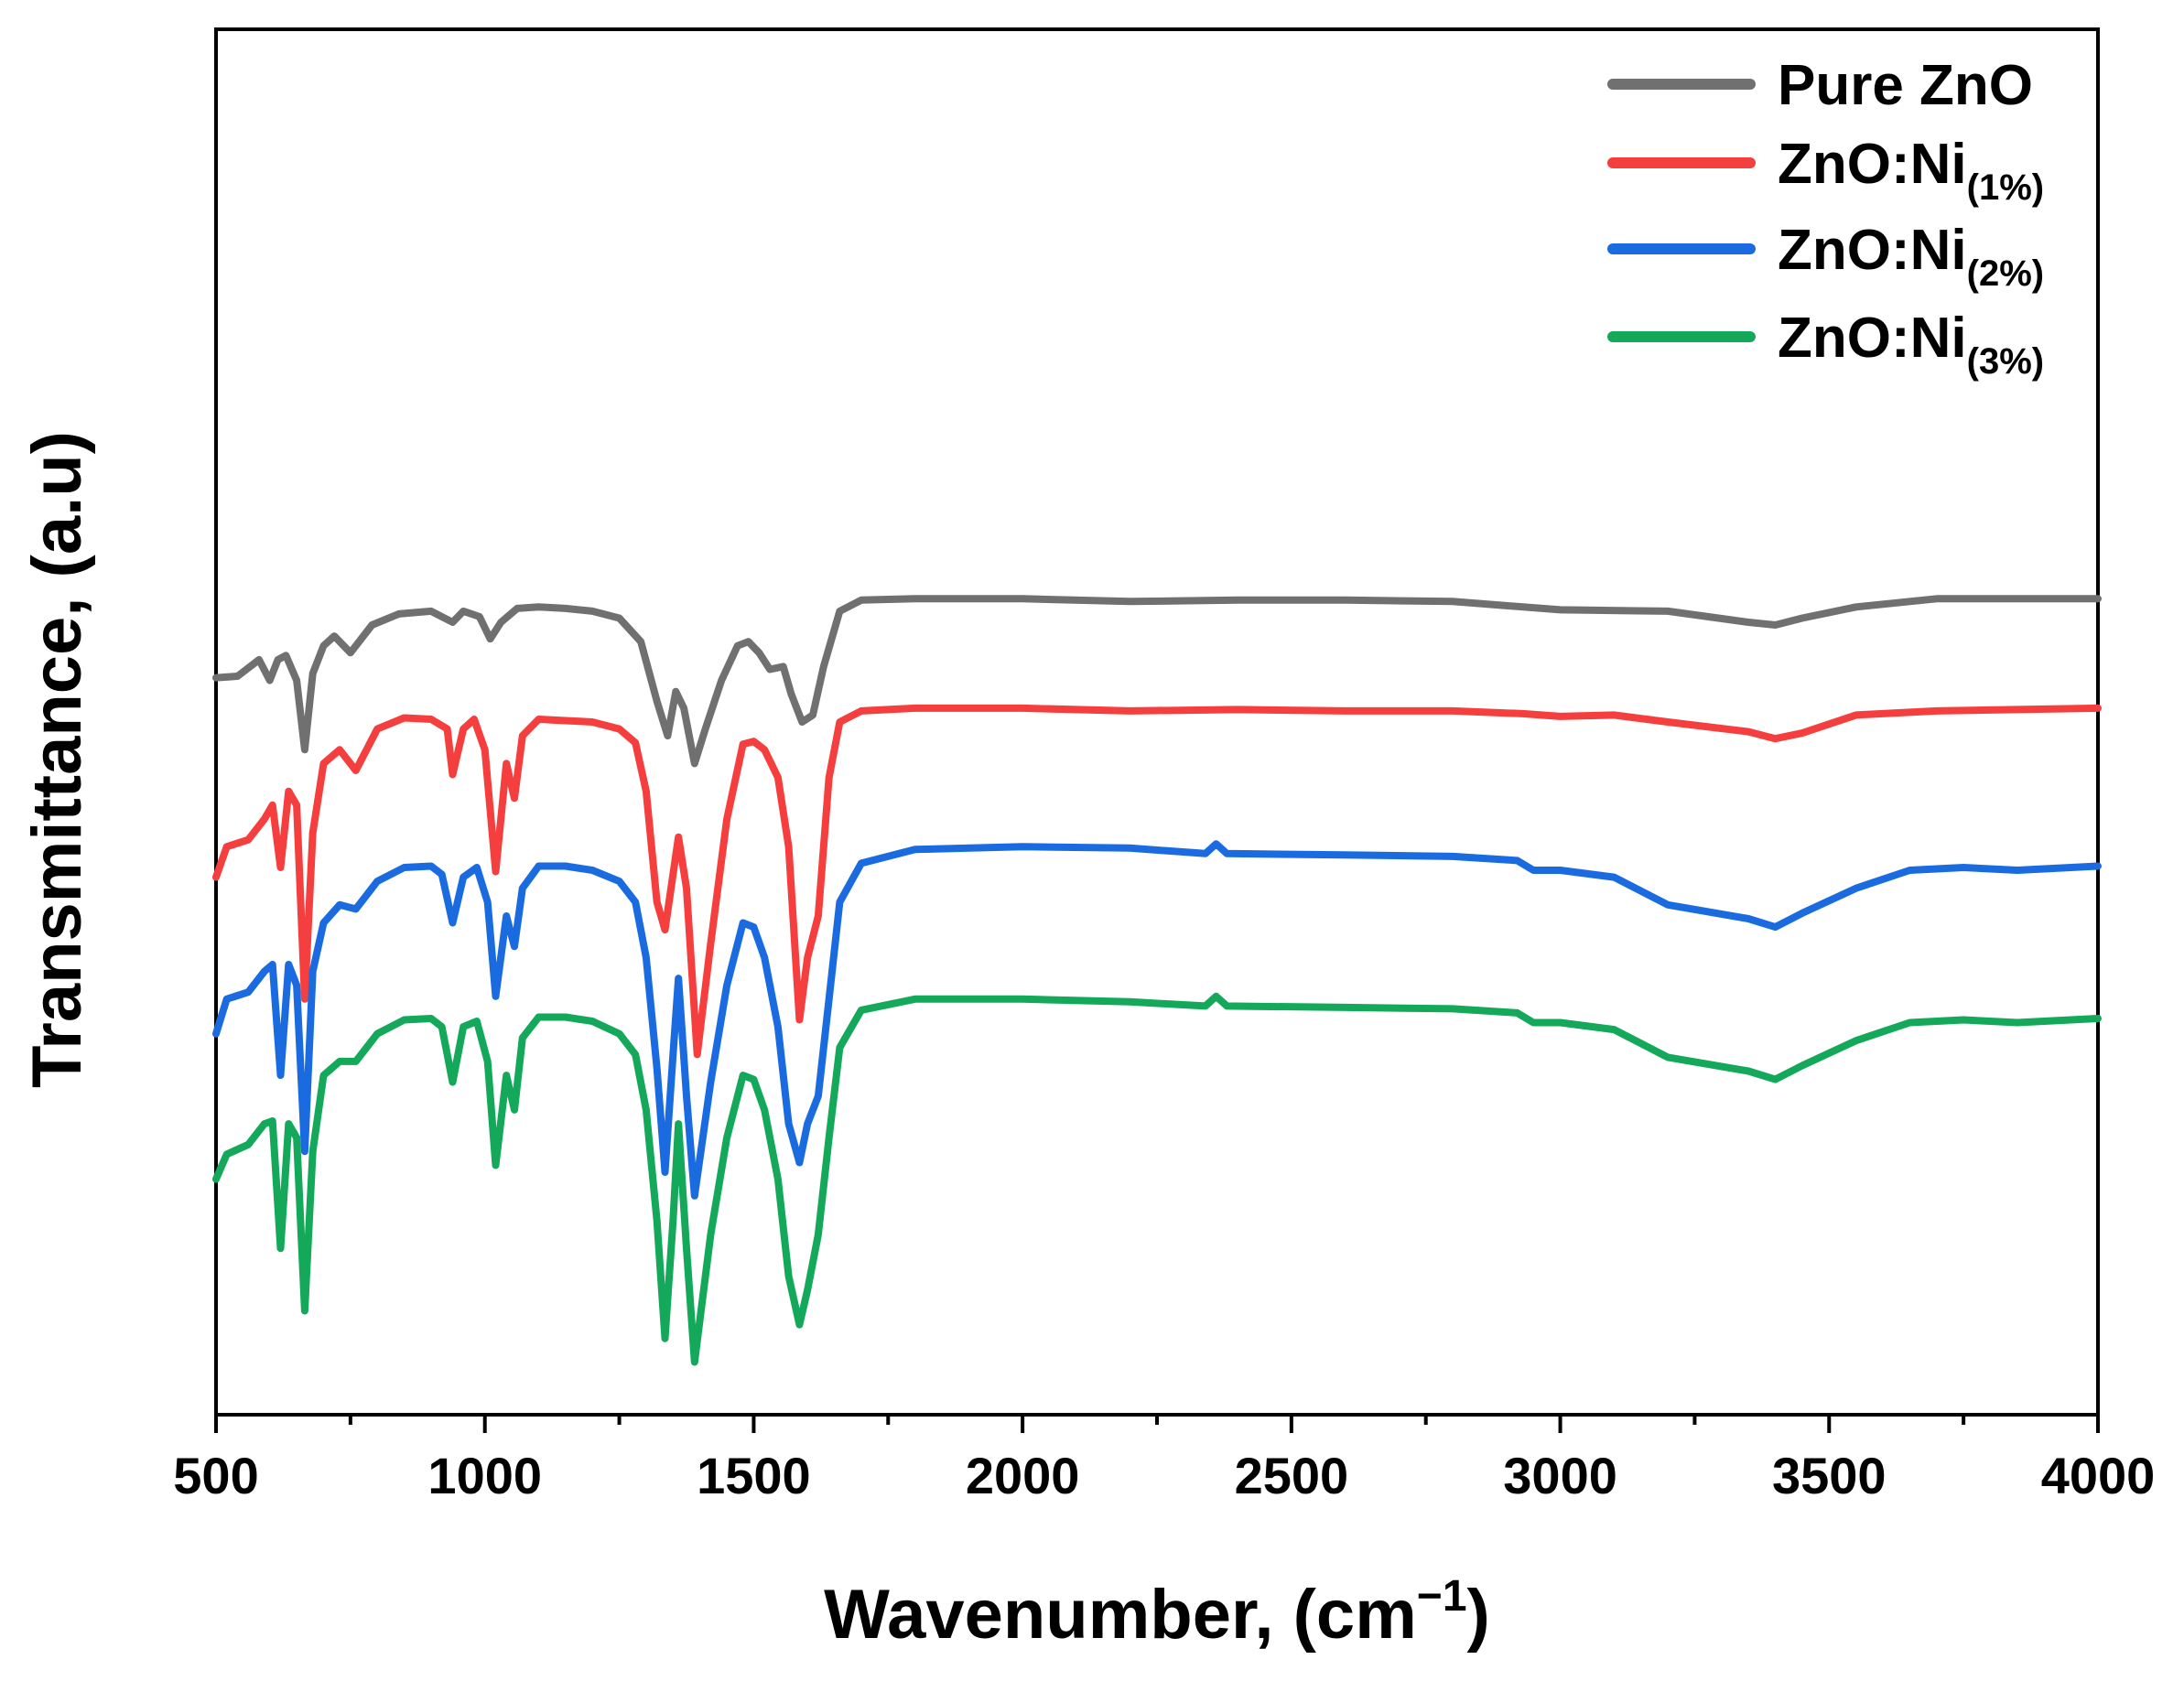 This screenshot has height=1681, width=2184. I want to click on x-tick-label: 3000, so click(1560, 1475).